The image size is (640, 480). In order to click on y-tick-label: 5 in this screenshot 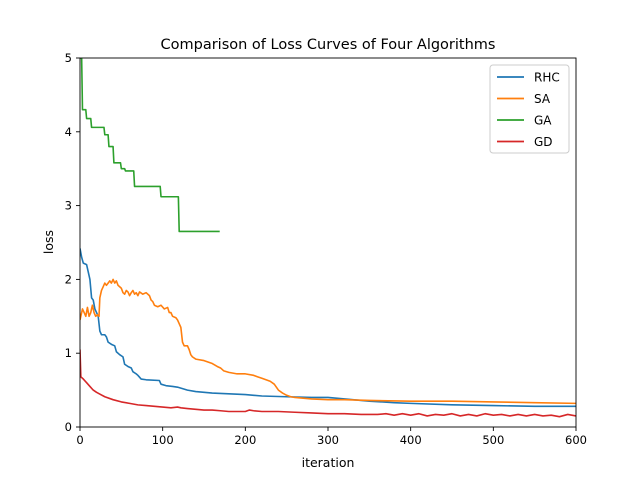, I will do `click(68, 58)`.